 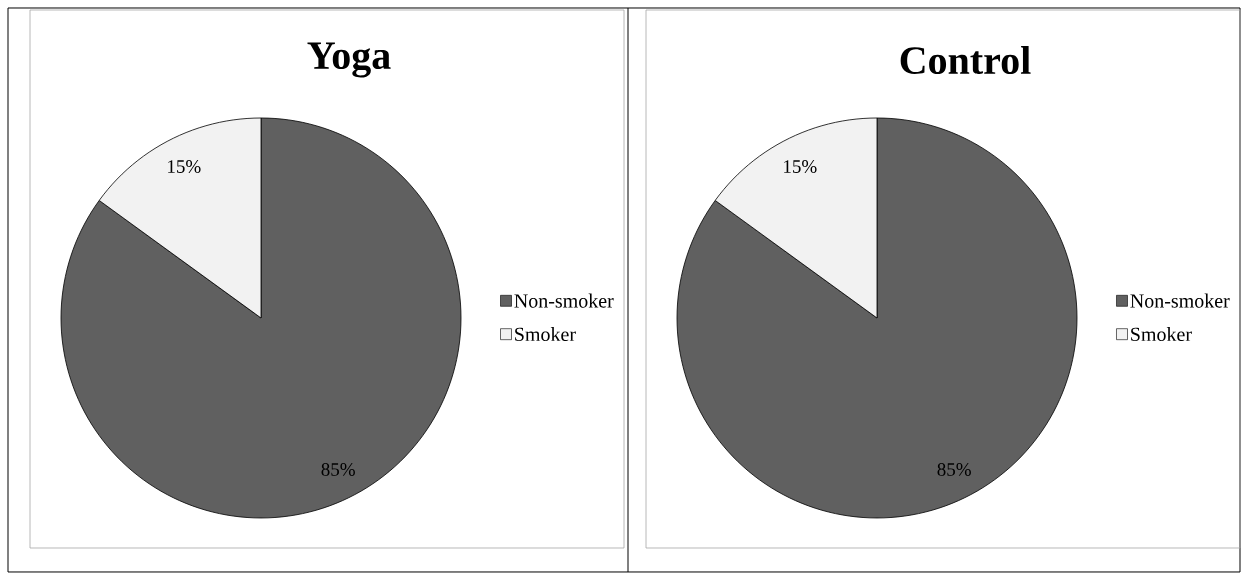 What do you see at coordinates (965, 60) in the screenshot?
I see `chart-title: Control` at bounding box center [965, 60].